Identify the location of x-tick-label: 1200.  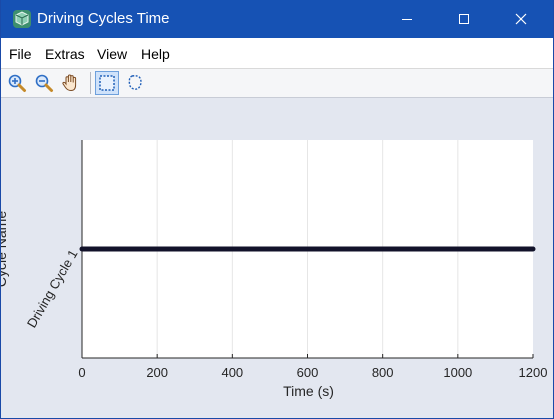
(533, 372).